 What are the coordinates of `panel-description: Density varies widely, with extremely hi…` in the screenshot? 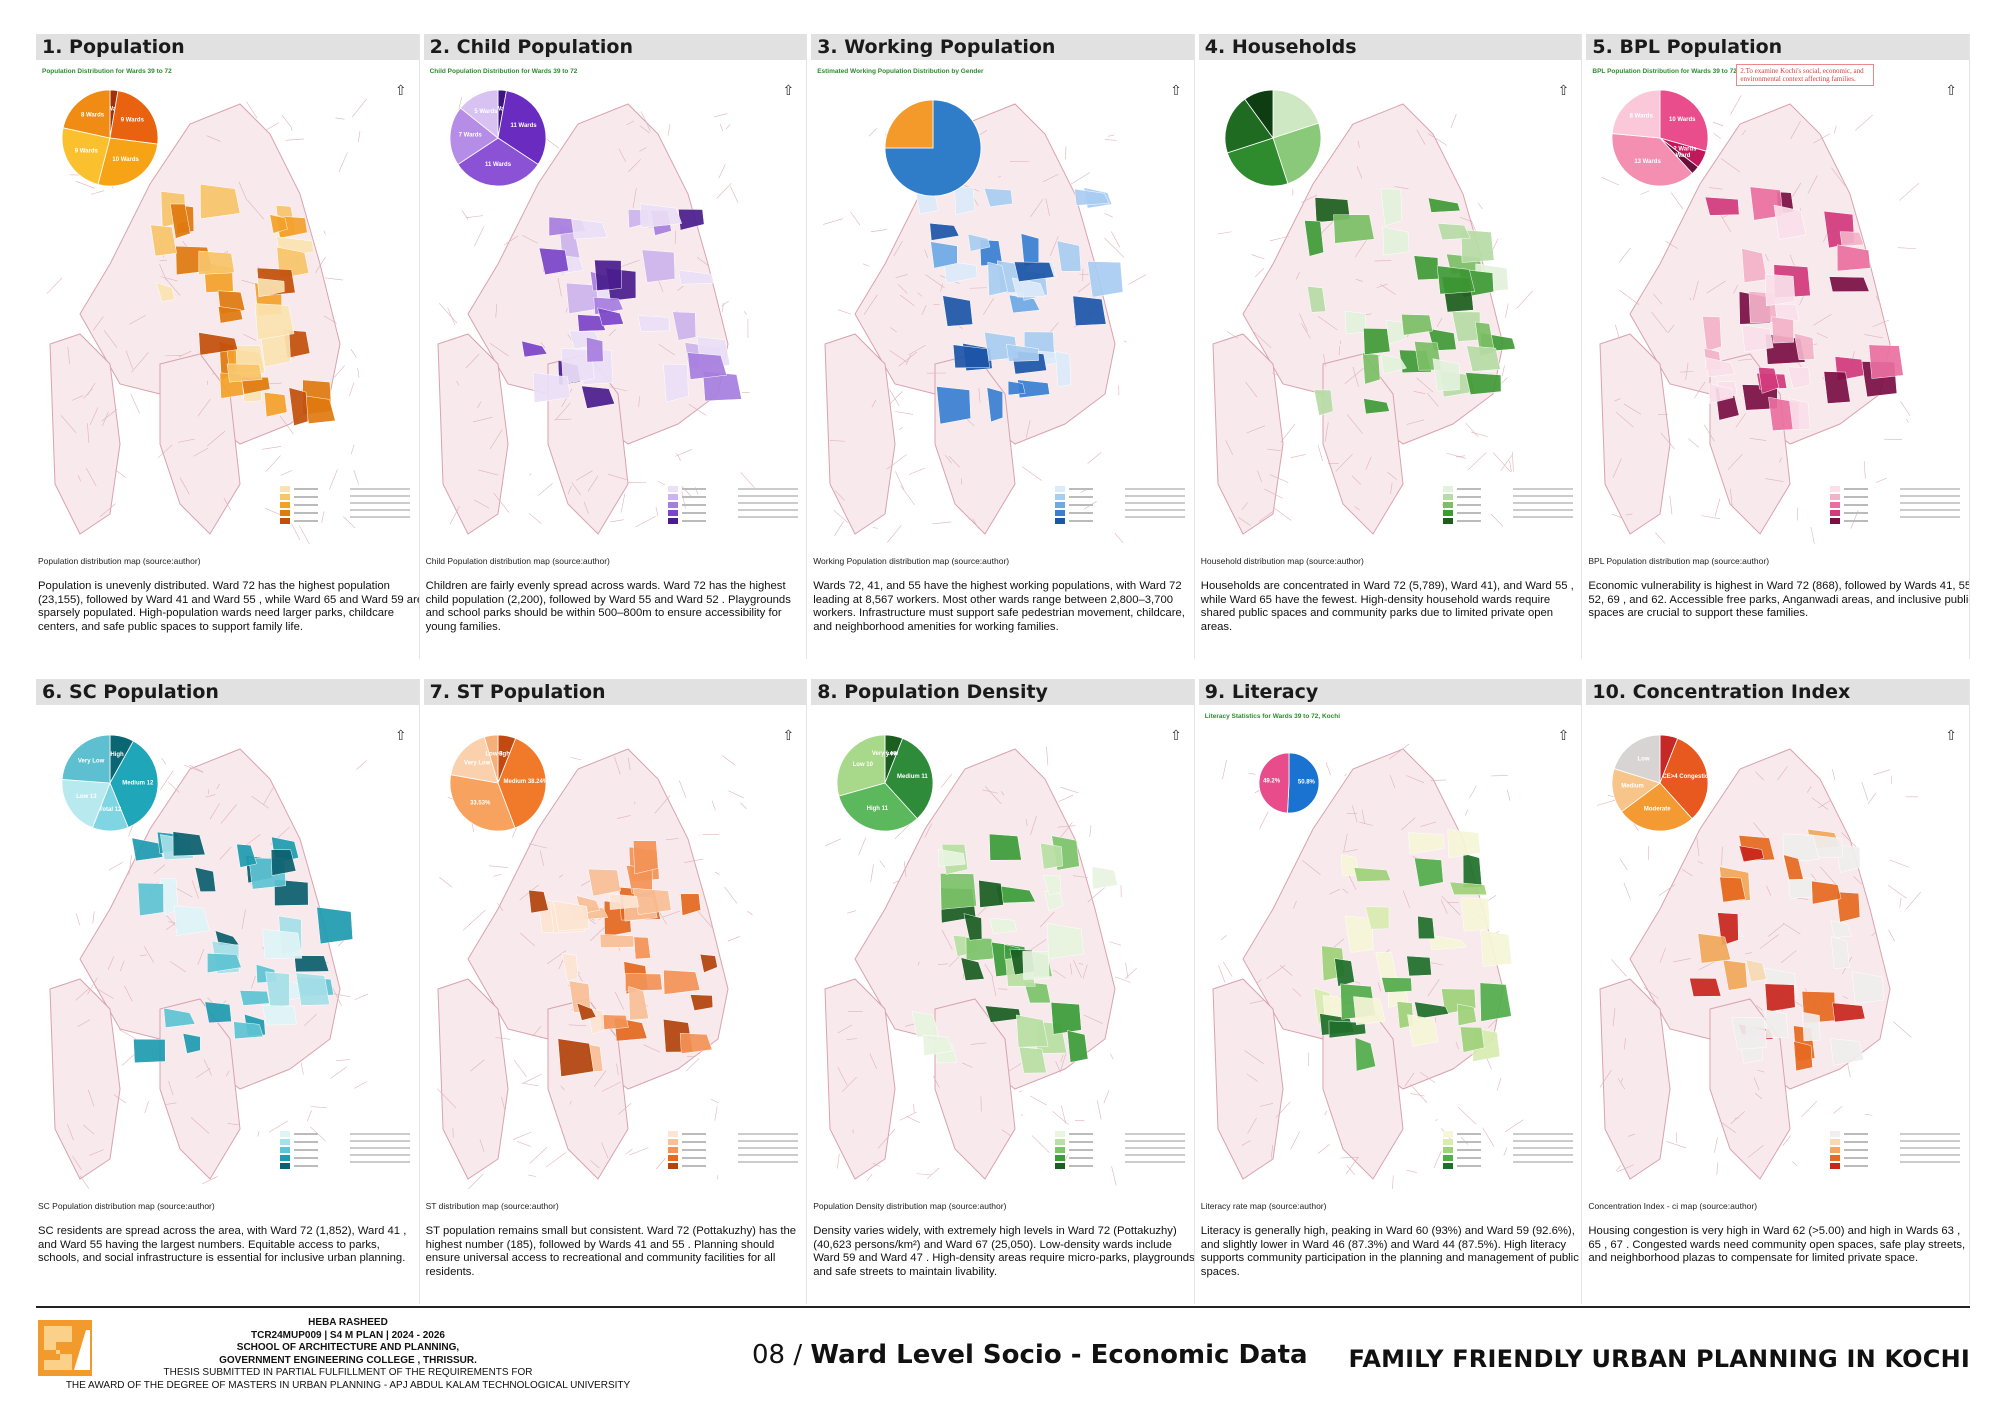 It's located at (1004, 1251).